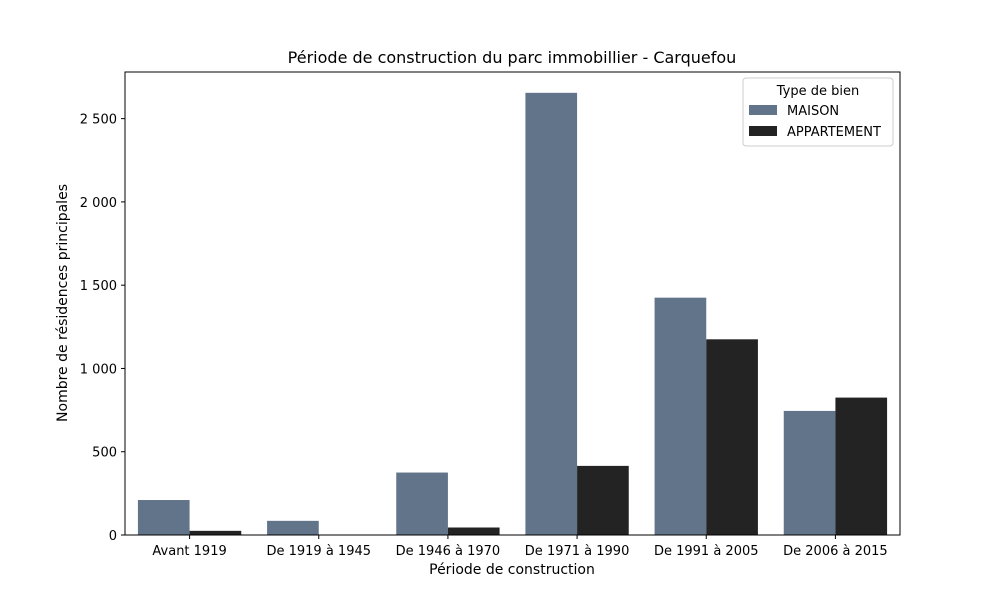 The width and height of the screenshot is (1000, 600). I want to click on legend-items: MAISON APPARTEMENT, so click(815, 122).